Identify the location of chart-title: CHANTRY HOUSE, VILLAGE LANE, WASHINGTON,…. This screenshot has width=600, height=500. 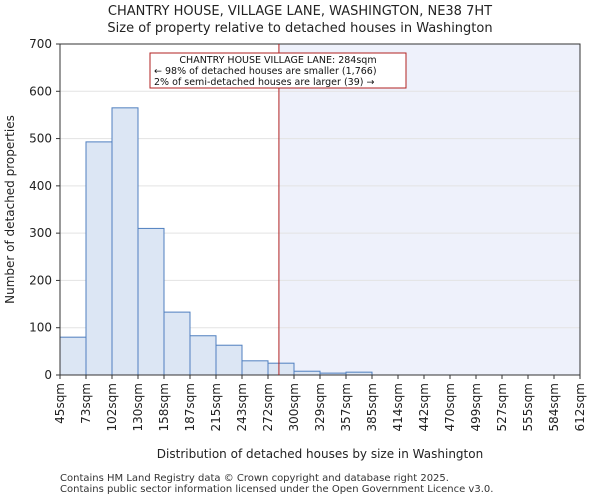
(300, 11).